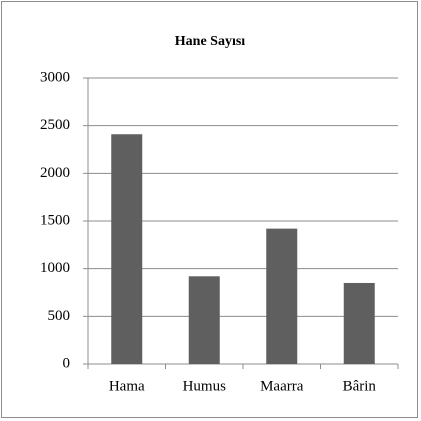 This screenshot has width=421, height=421. Describe the element at coordinates (282, 386) in the screenshot. I see `x-tick-label: Maarra` at that location.